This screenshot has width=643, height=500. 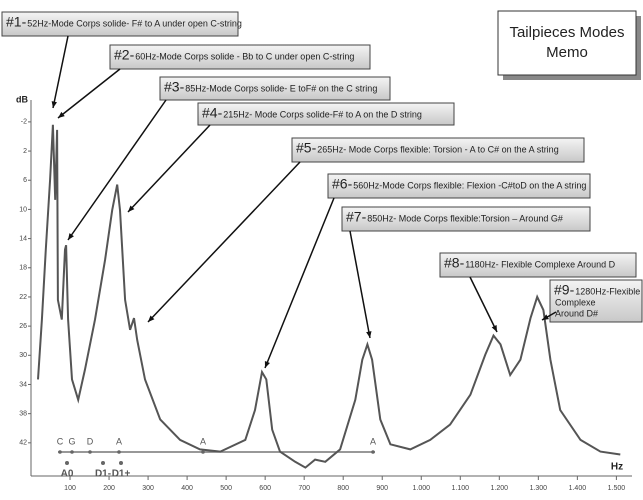 What do you see at coordinates (121, 474) in the screenshot?
I see `mode-marker: D1+` at bounding box center [121, 474].